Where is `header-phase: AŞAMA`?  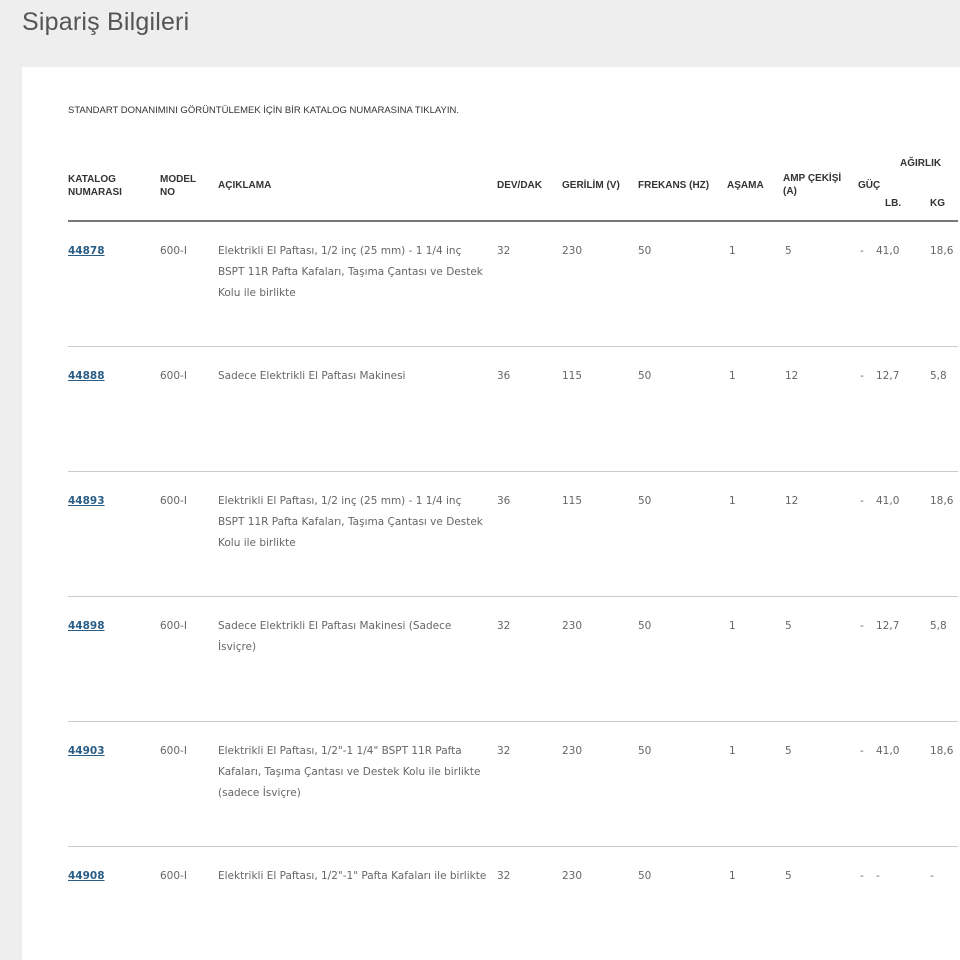 header-phase: AŞAMA is located at coordinates (745, 185).